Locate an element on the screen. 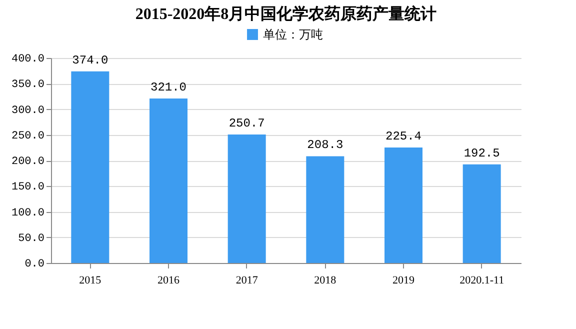 The width and height of the screenshot is (576, 329). legend-label: 单位：万吨 is located at coordinates (293, 35).